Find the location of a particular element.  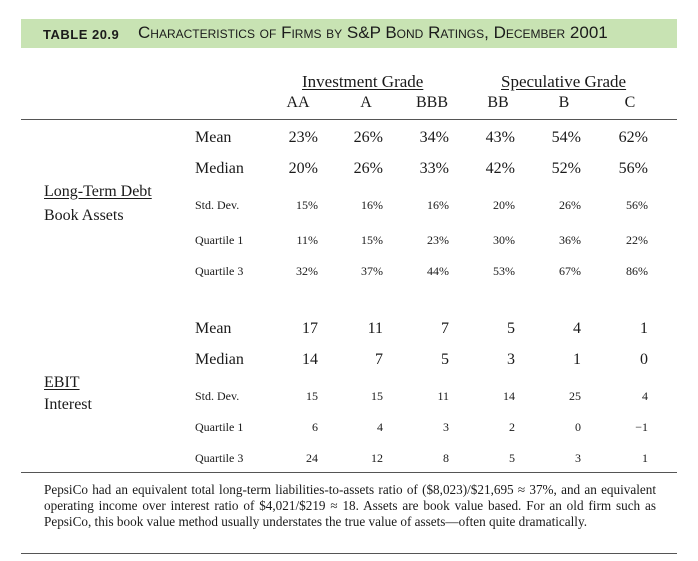

ebit-cell: 2 is located at coordinates (512, 427).